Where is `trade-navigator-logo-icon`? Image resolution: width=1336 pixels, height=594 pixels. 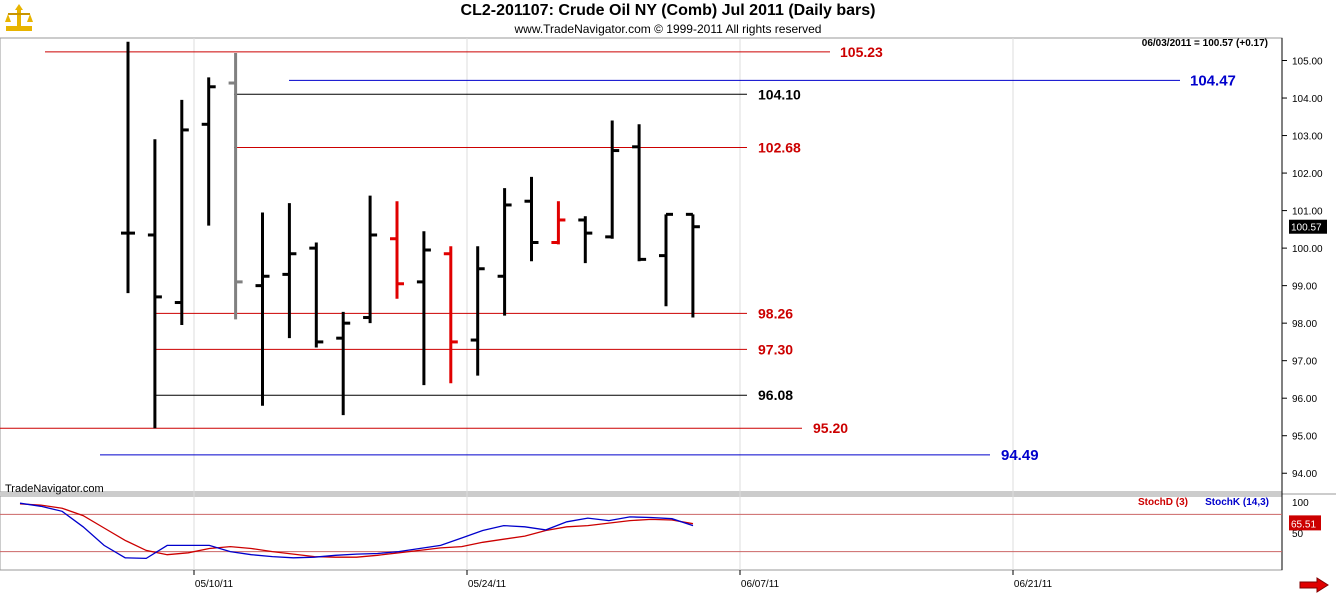 trade-navigator-logo-icon is located at coordinates (19, 17).